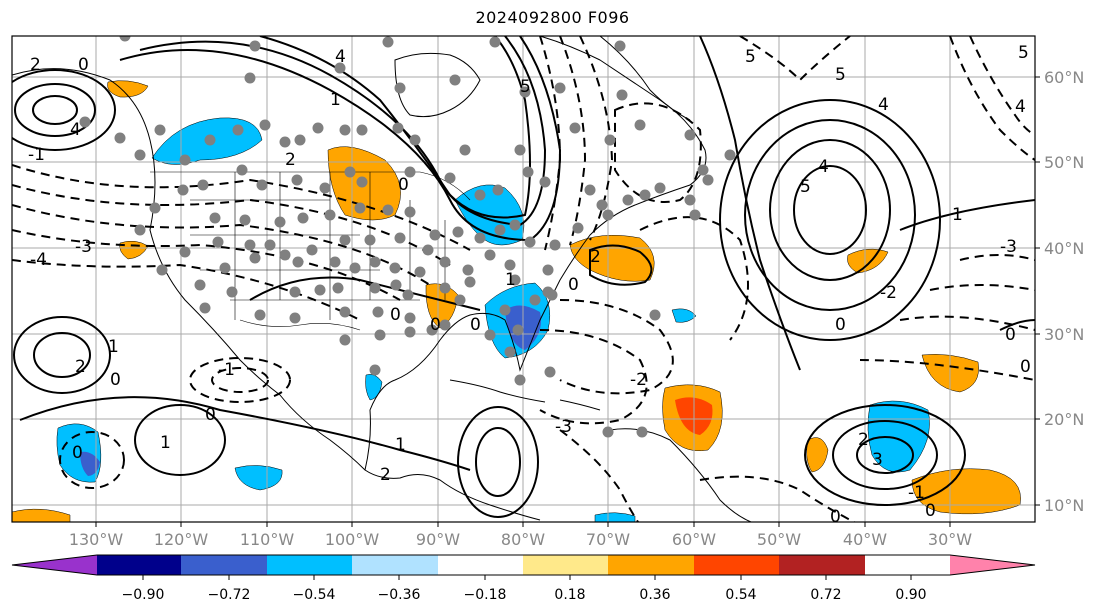 This screenshot has height=615, width=1105. What do you see at coordinates (740, 595) in the screenshot?
I see `colorbar-tick-label: 0.54` at bounding box center [740, 595].